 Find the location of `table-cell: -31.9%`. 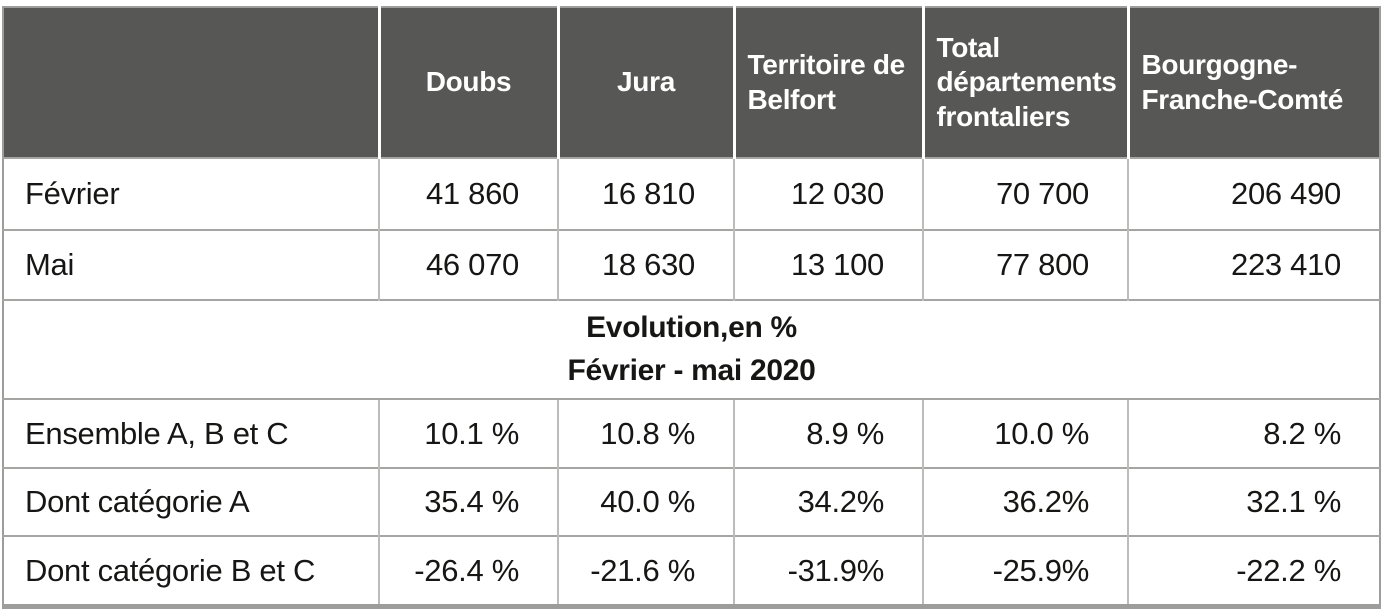

table-cell: -31.9% is located at coordinates (828, 571).